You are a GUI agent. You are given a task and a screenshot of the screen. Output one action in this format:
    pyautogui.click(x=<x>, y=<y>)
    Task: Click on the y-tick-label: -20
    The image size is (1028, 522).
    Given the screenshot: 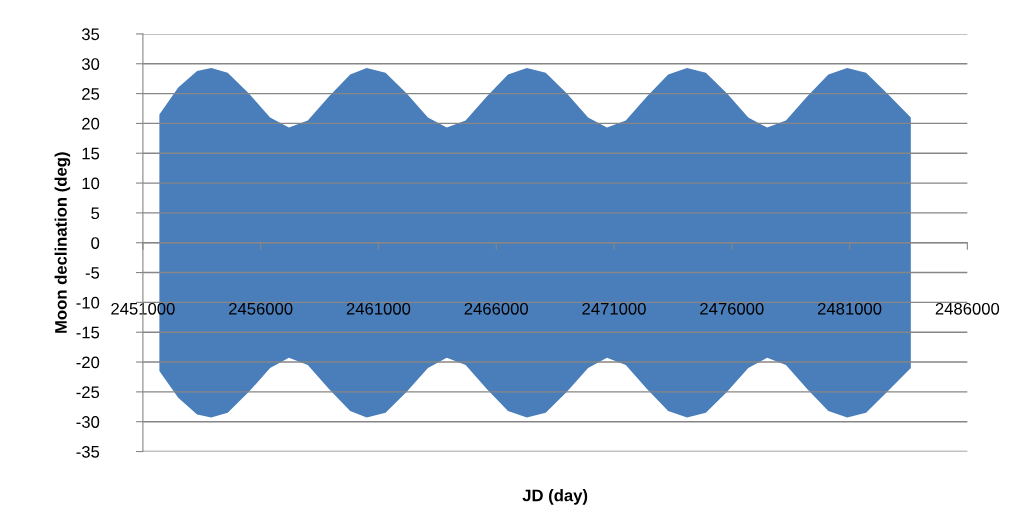 What is the action you would take?
    pyautogui.click(x=88, y=362)
    